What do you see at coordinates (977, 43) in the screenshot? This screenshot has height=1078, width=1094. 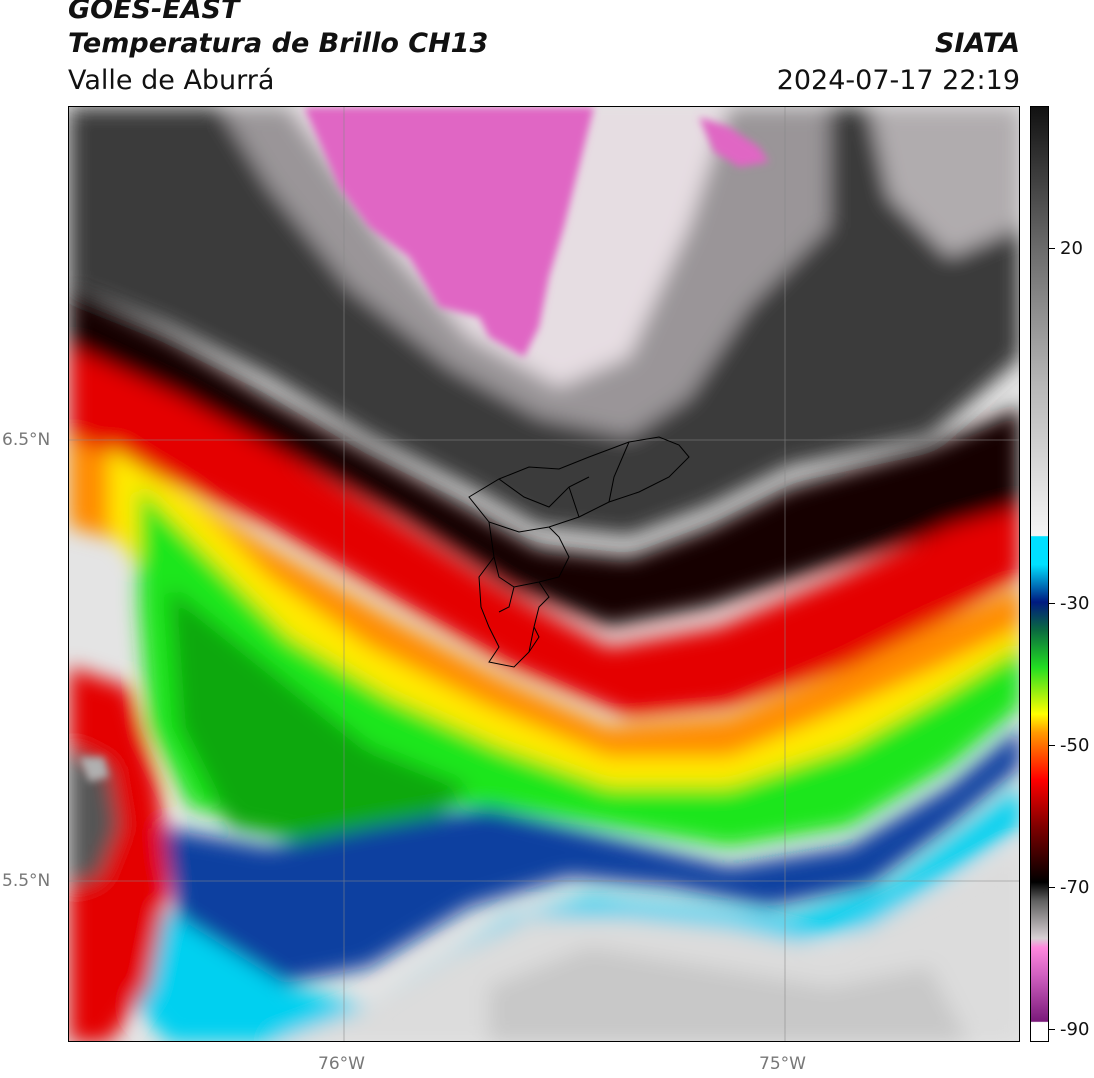 I see `title-source: SIATA` at bounding box center [977, 43].